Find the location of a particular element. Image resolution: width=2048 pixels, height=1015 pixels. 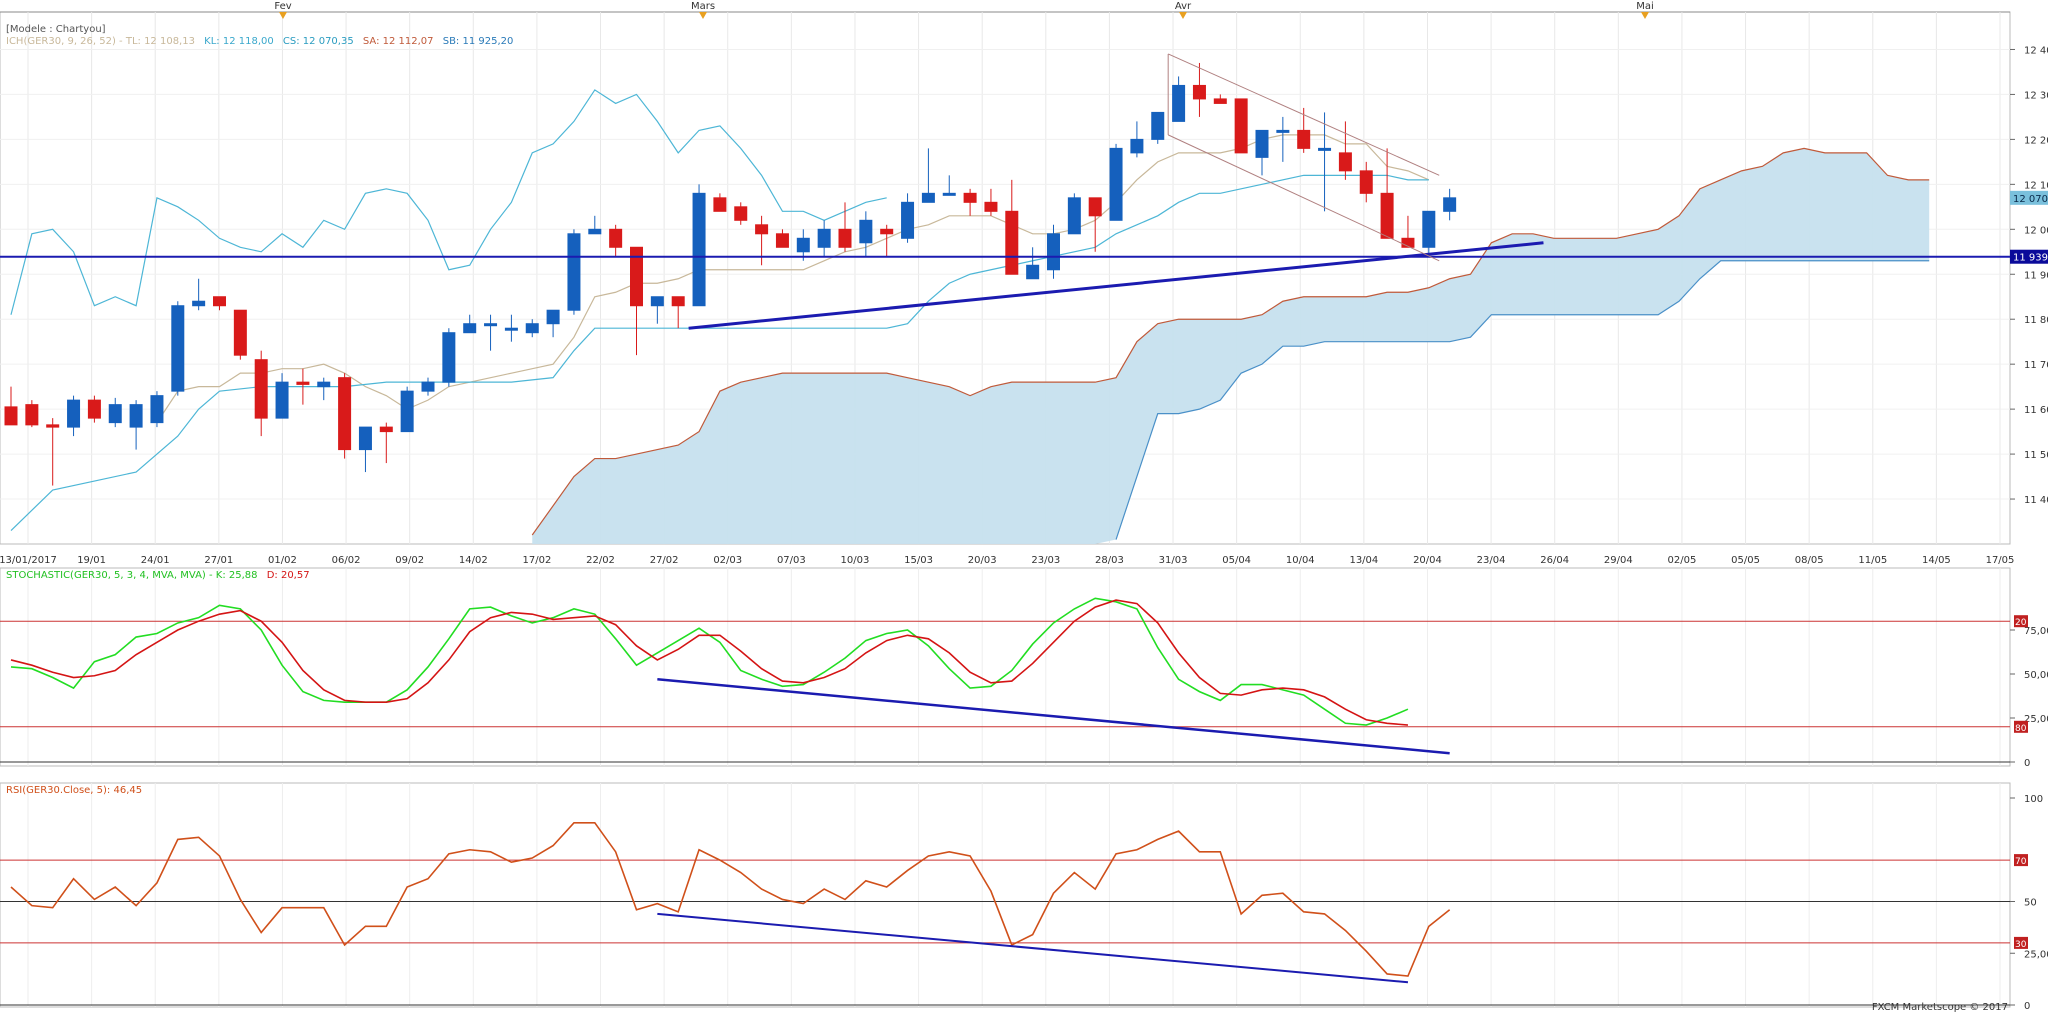

chikou-value: CS: 12 070,35 is located at coordinates (318, 41).